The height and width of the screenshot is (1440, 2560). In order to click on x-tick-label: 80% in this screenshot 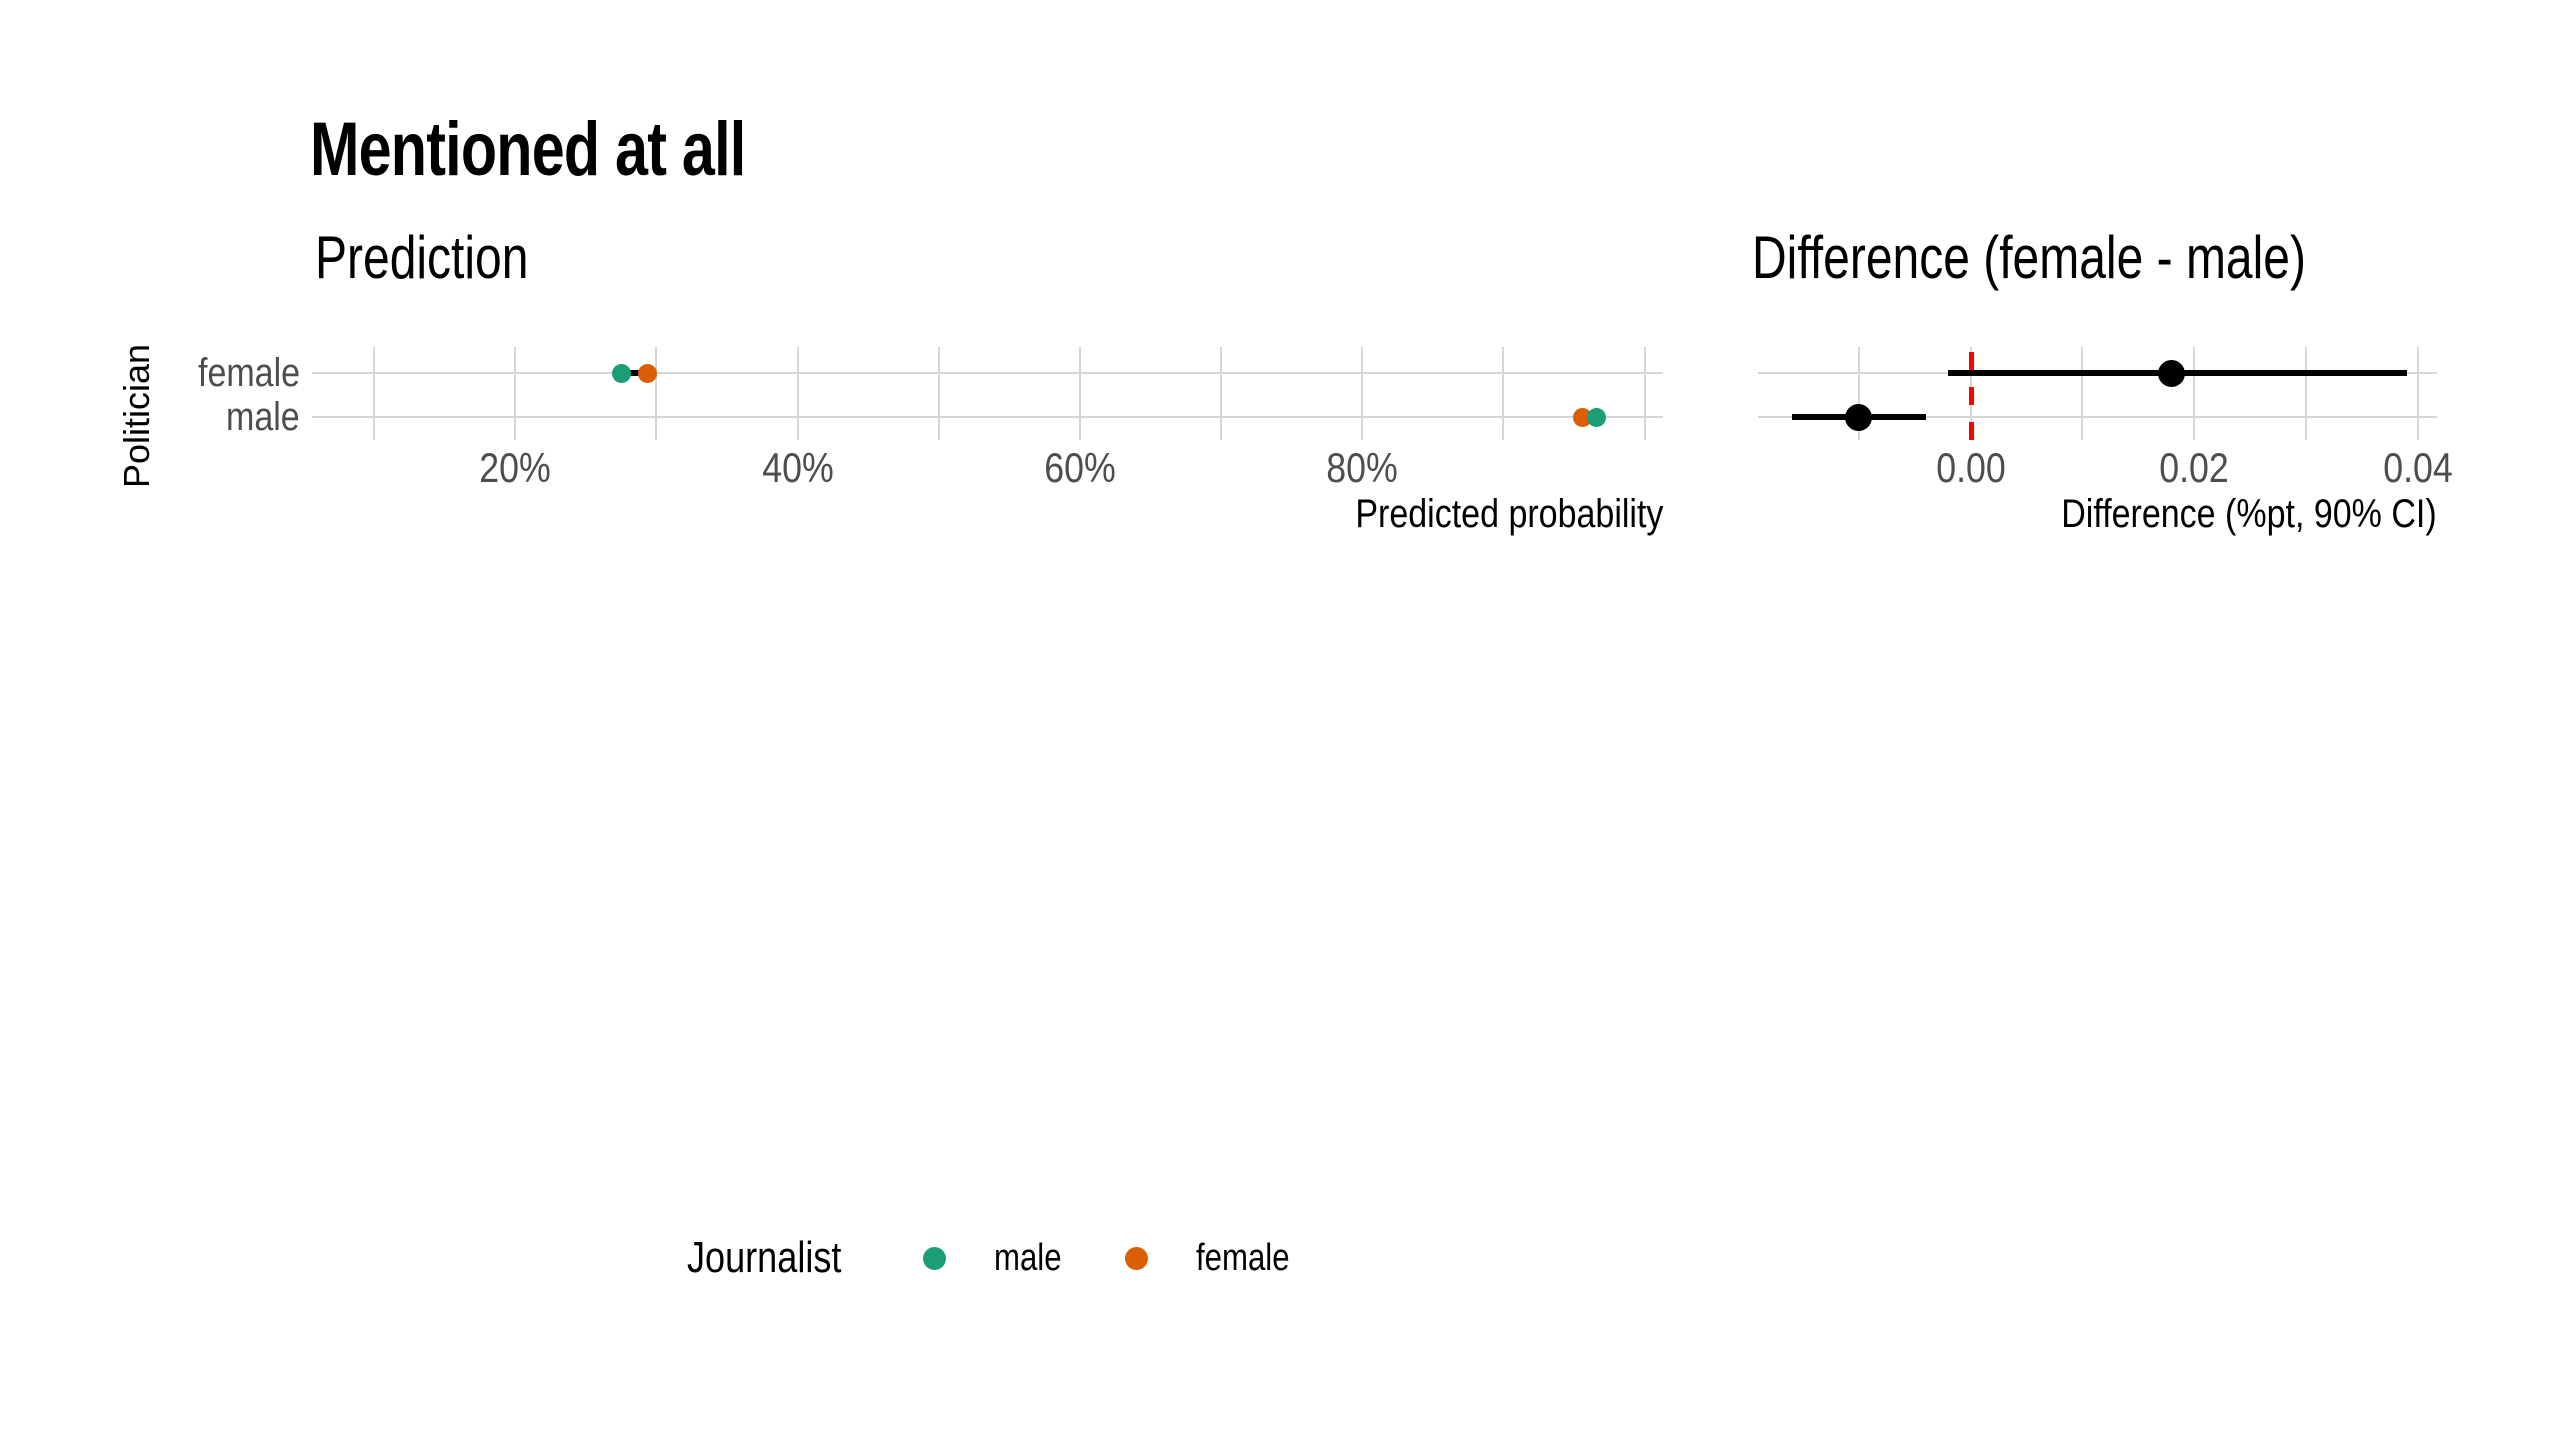, I will do `click(1362, 467)`.